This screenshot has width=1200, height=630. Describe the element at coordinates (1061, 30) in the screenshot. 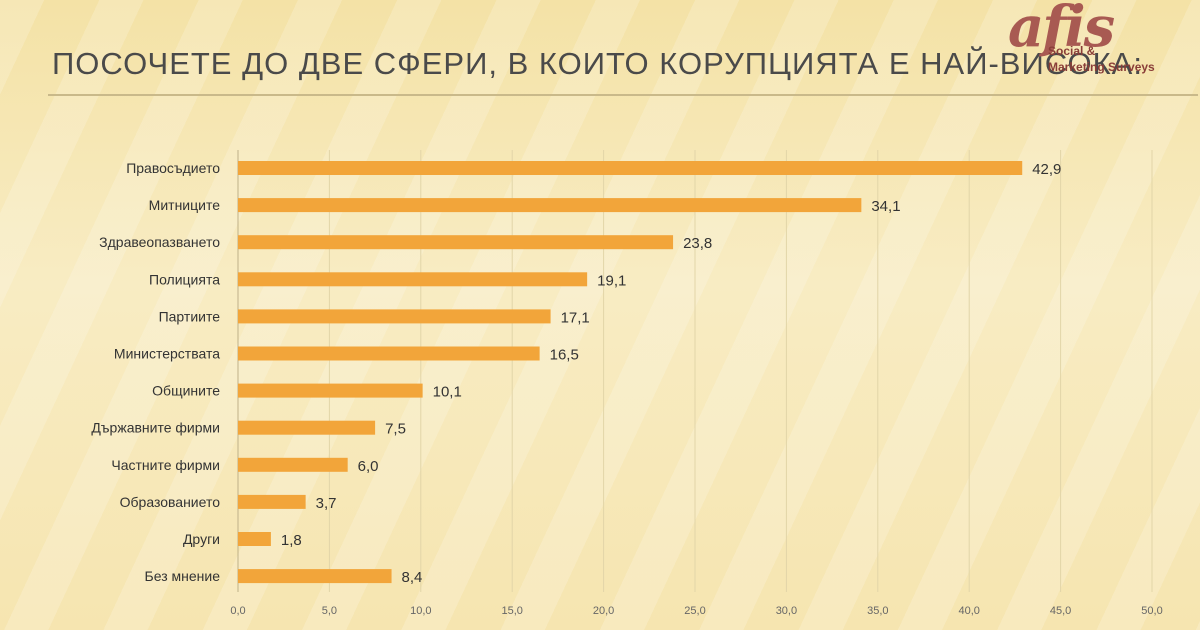

I see `logo-mark: afis` at that location.